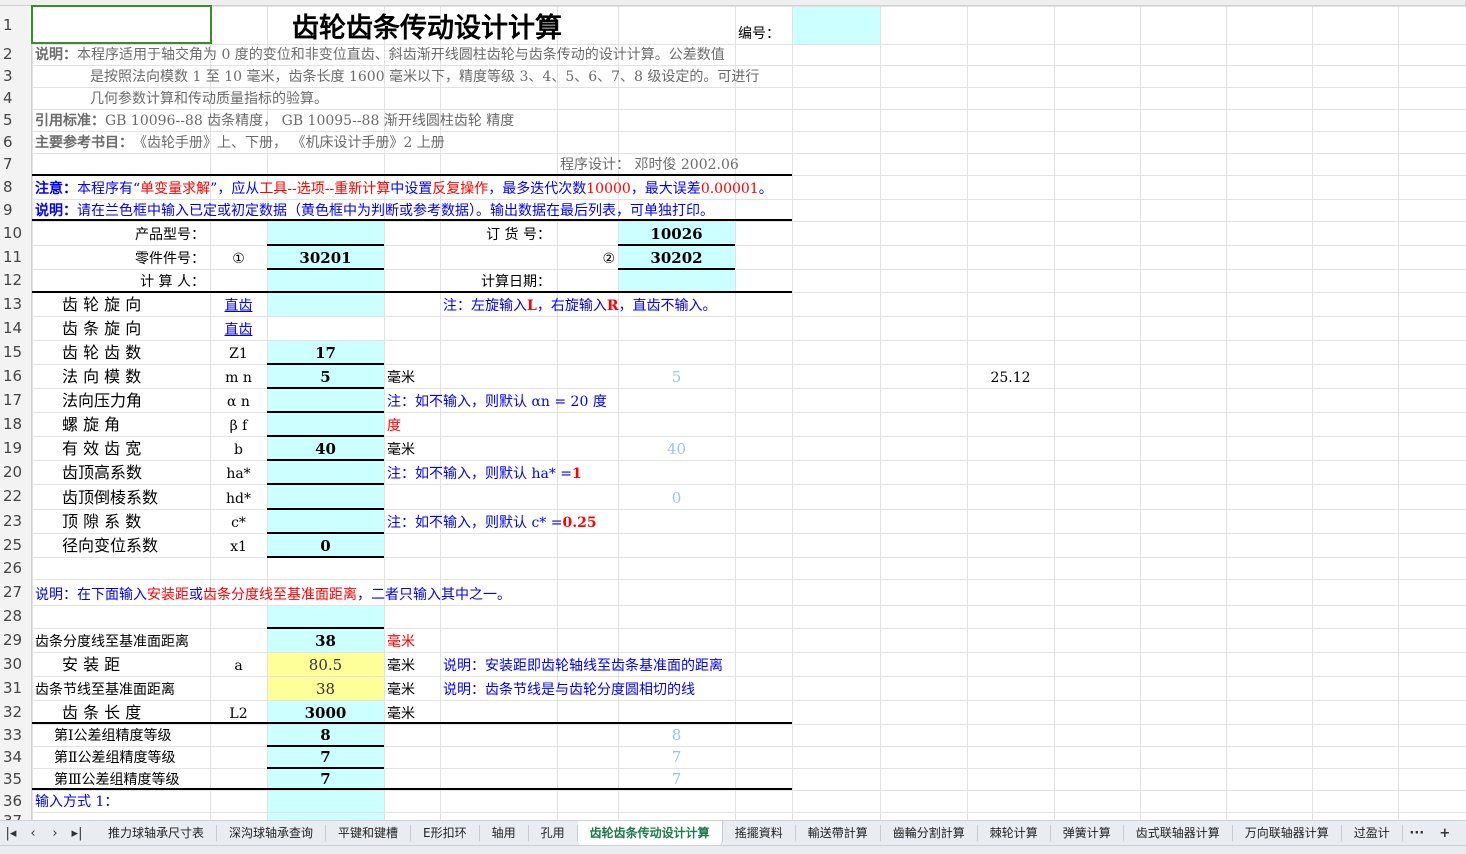 Image resolution: width=1466 pixels, height=854 pixels. Describe the element at coordinates (115, 758) in the screenshot. I see `cell-A34: 第Ⅱ公差组精度等级` at that location.